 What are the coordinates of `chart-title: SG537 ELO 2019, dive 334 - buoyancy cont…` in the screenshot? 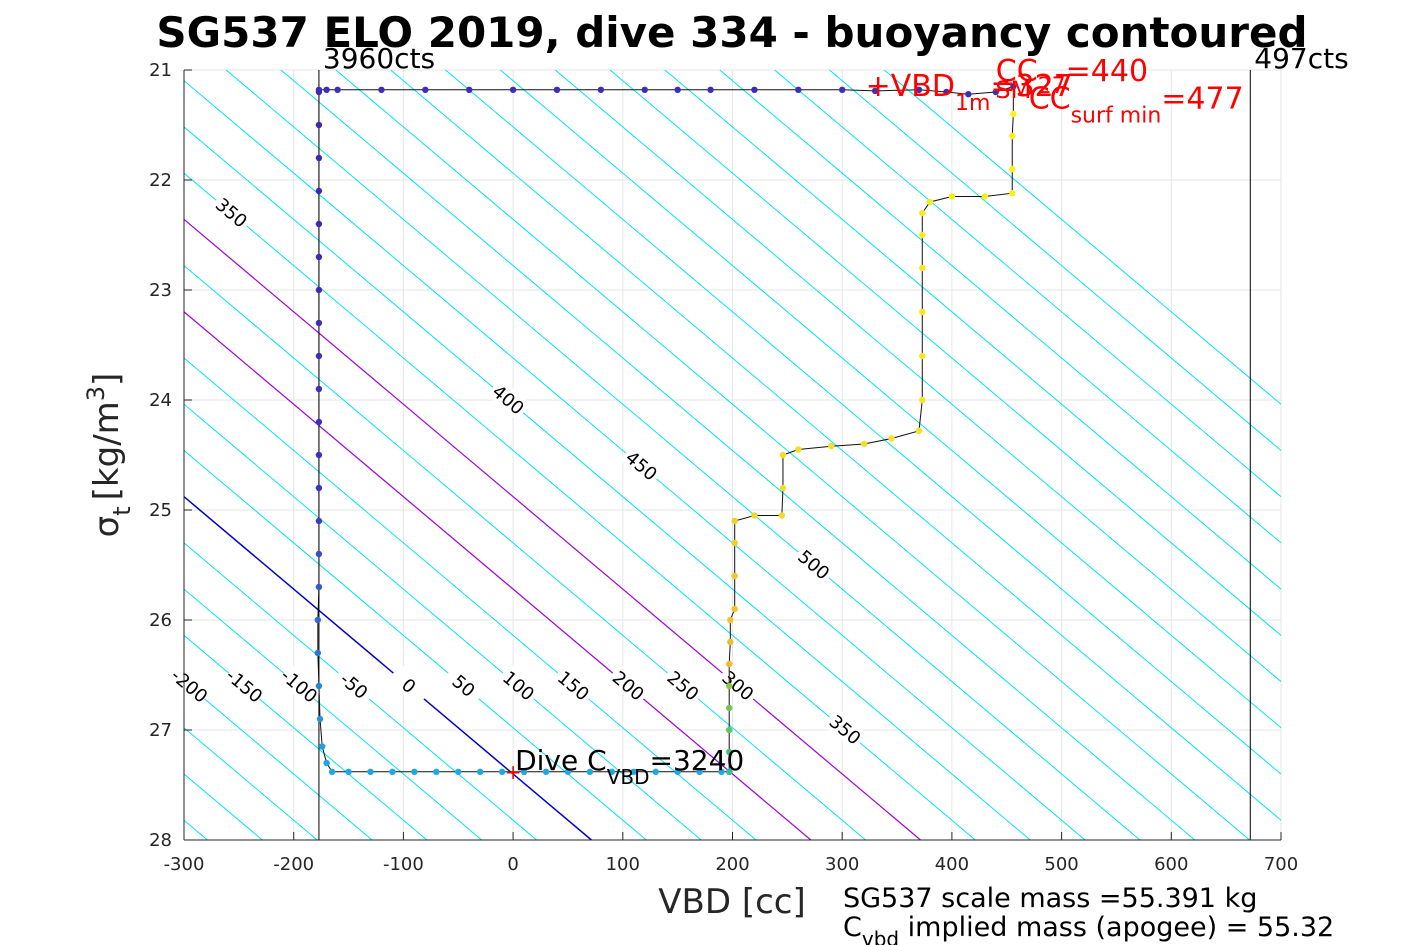 It's located at (731, 32).